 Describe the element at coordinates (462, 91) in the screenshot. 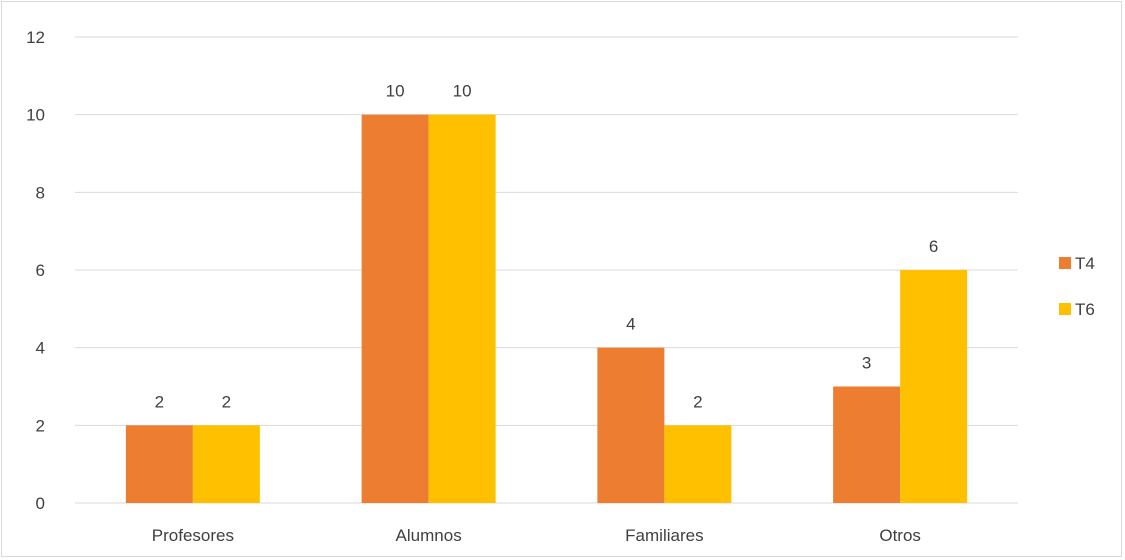

I see `data-label-t6-alumnos: 10` at that location.